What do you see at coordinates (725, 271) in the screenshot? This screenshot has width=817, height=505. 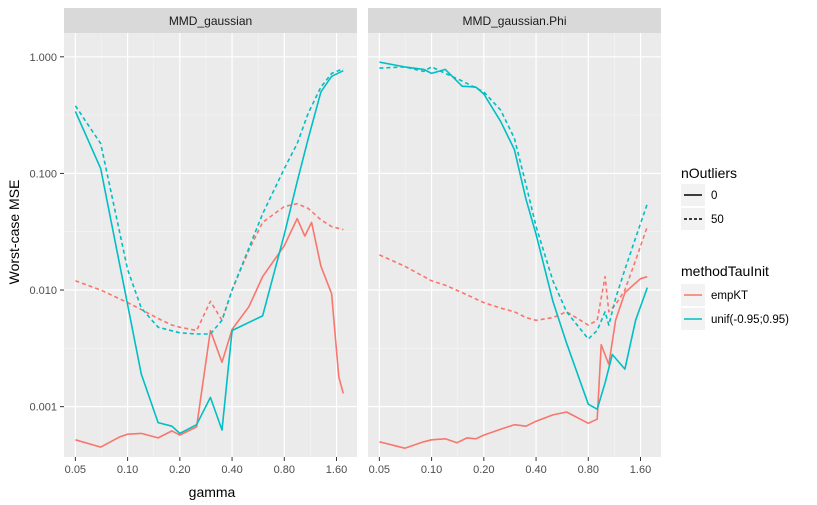 I see `legend-title-methodtauinit: methodTauInit` at bounding box center [725, 271].